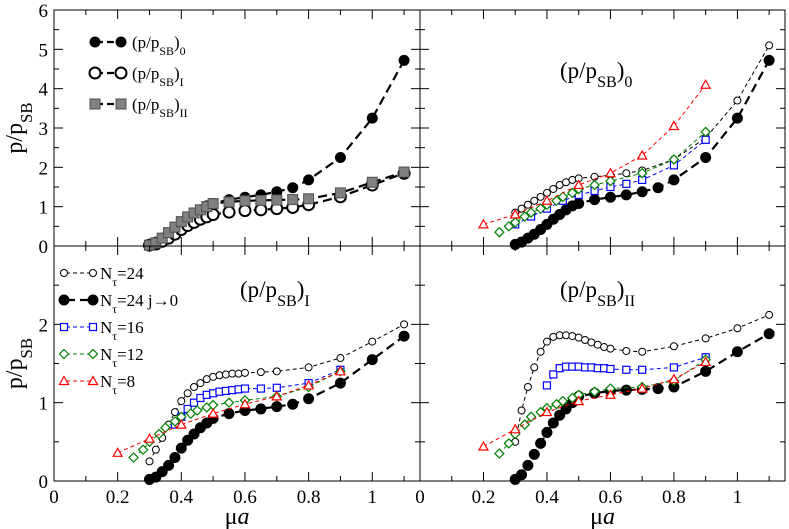 The height and width of the screenshot is (529, 789). What do you see at coordinates (106, 327) in the screenshot?
I see `legend-label-n: N` at bounding box center [106, 327].